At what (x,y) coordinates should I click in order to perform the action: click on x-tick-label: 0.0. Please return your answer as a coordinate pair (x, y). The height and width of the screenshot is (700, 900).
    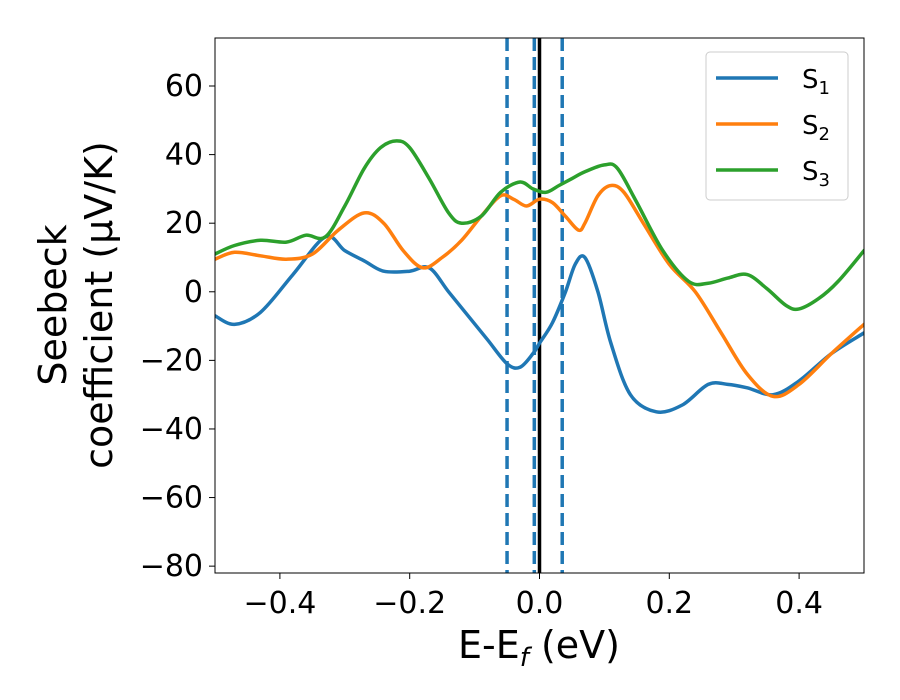
    Looking at the image, I should click on (540, 603).